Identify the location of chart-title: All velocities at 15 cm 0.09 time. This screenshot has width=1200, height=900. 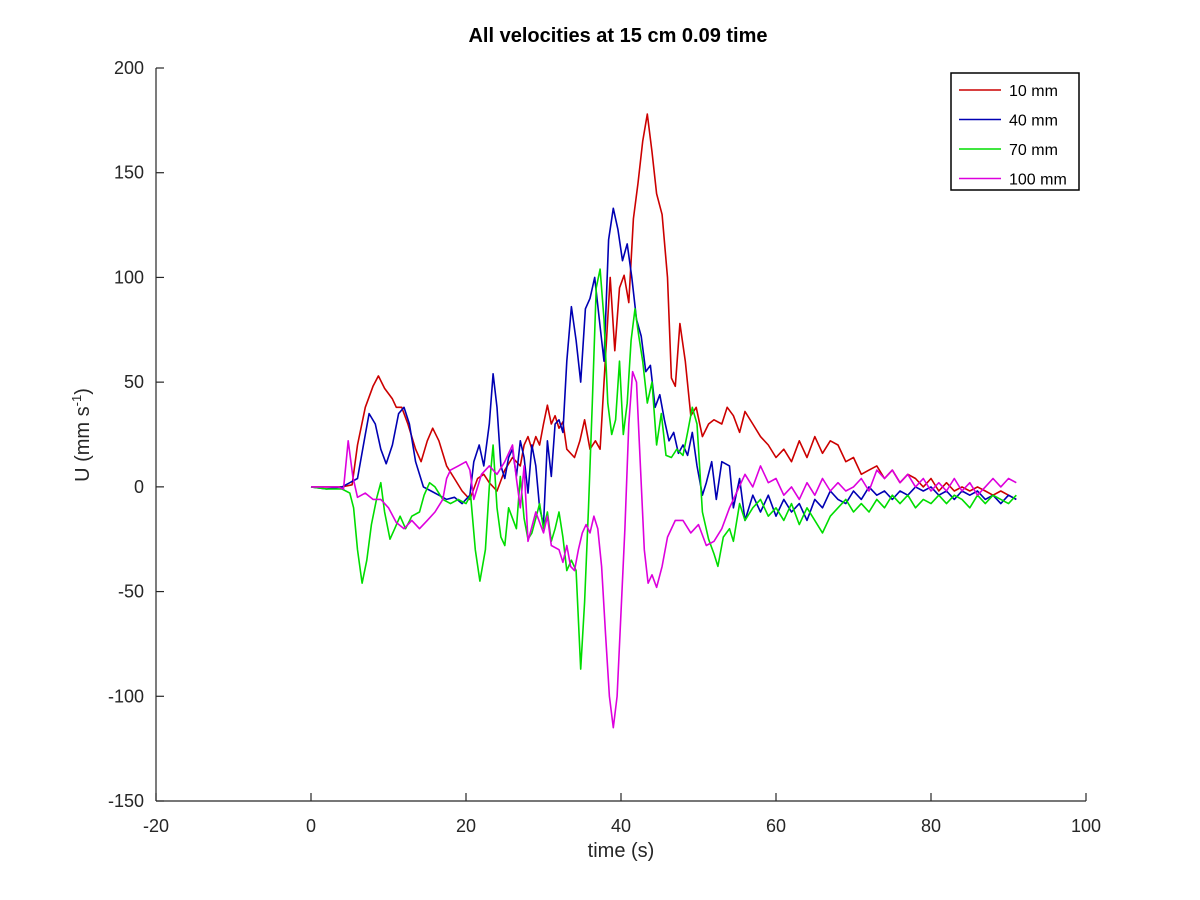
(617, 36).